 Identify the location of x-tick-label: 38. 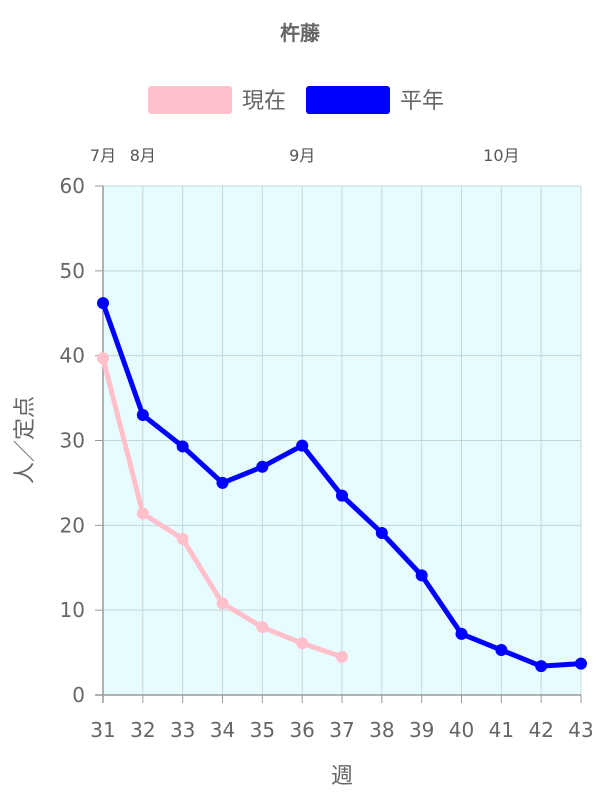
(381, 730).